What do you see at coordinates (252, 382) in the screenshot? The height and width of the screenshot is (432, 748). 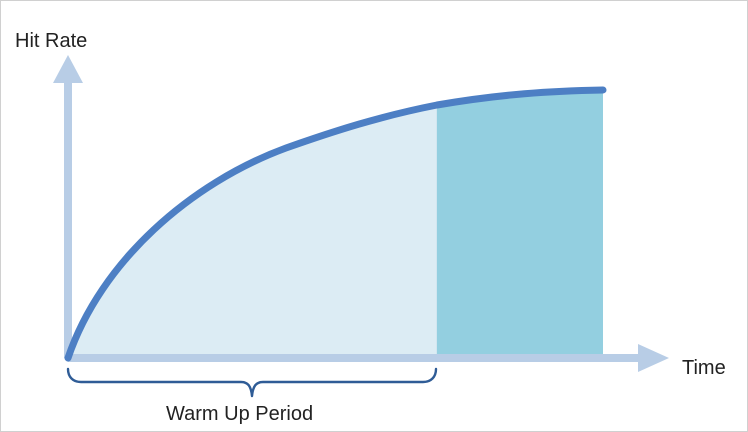 I see `warmup-brace` at bounding box center [252, 382].